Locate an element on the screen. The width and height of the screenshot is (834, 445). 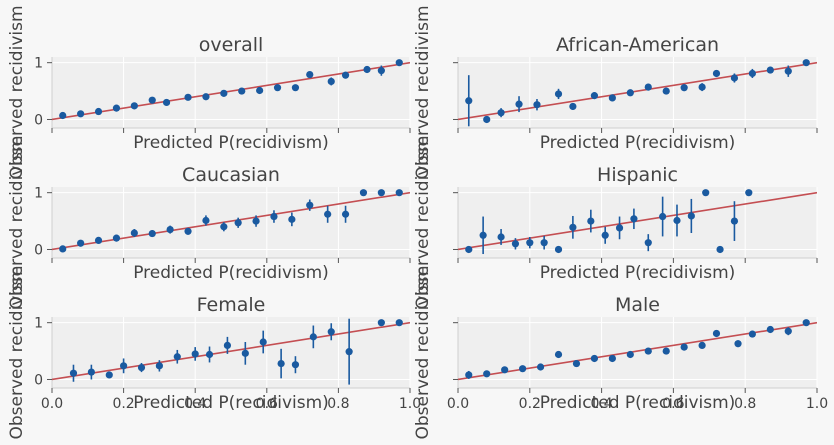
subplot-title: overall is located at coordinates (231, 45).